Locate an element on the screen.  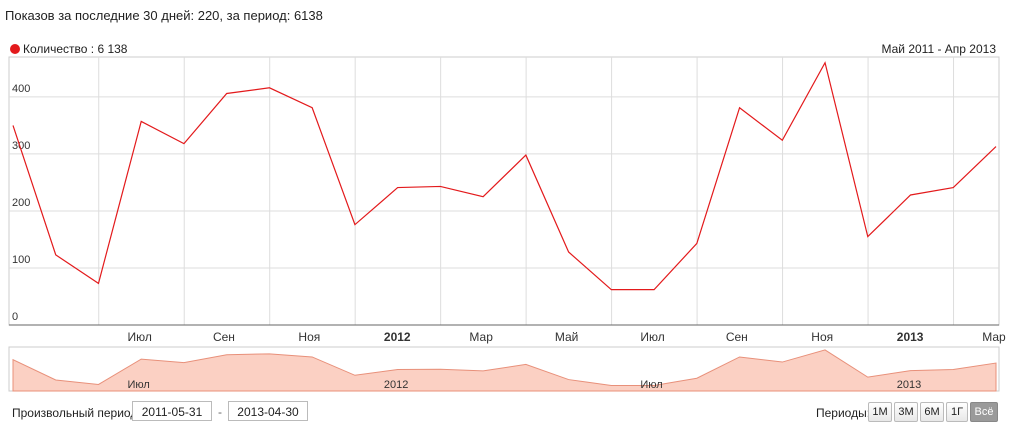
navigator-area is located at coordinates (504, 370).